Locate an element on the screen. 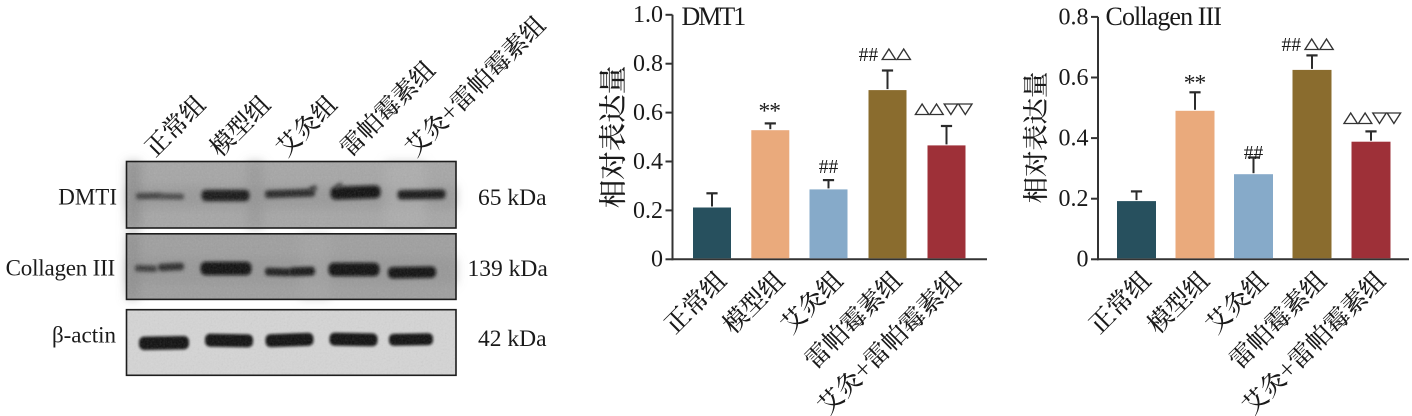 The image size is (1412, 416). svg-text: 65 kDa is located at coordinates (512, 198).